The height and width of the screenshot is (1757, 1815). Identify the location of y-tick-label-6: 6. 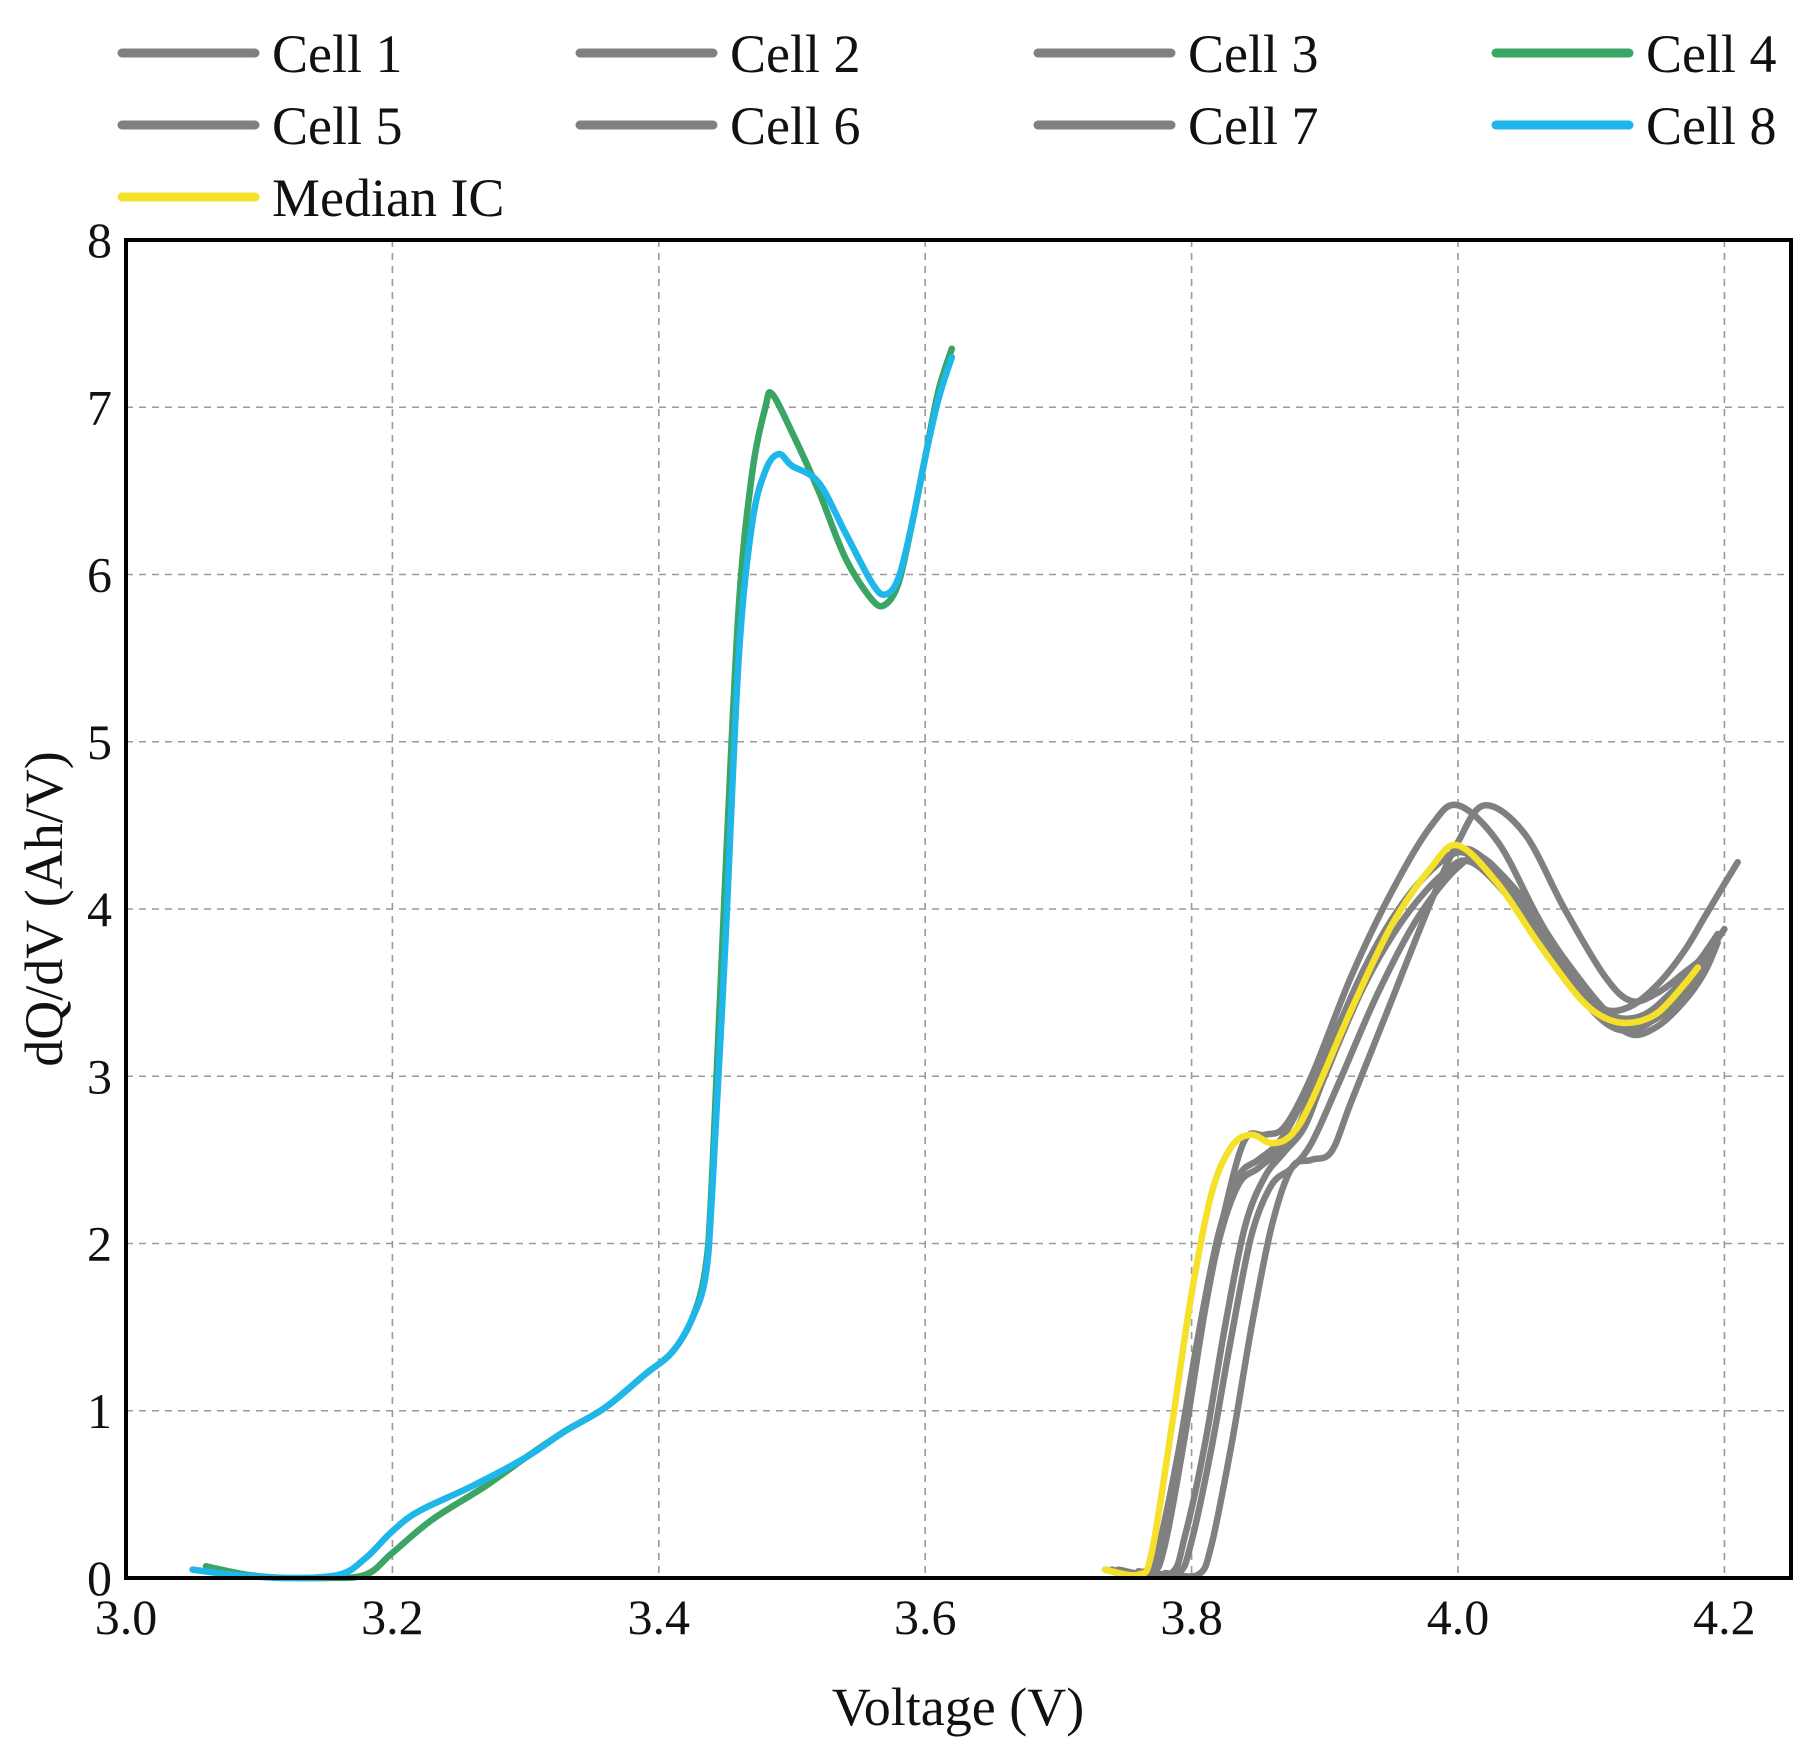
(99, 575).